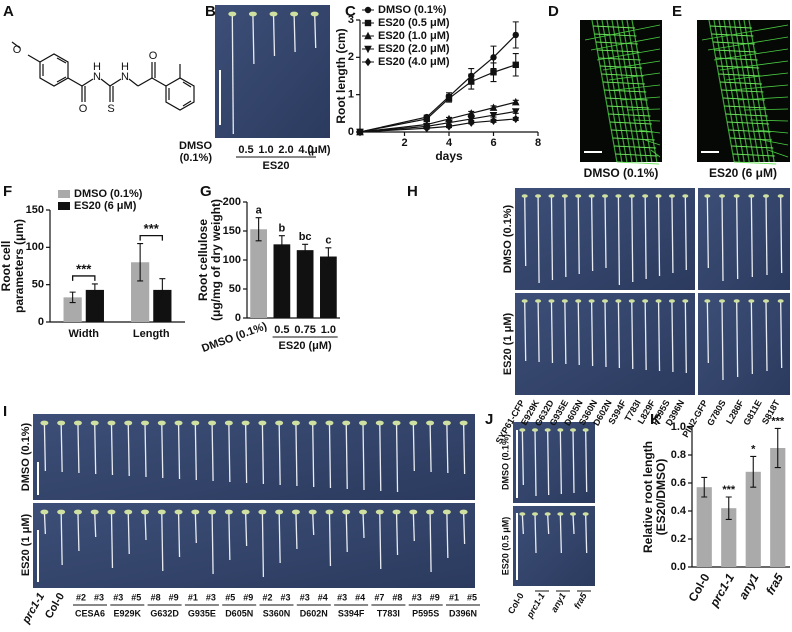  What do you see at coordinates (6, 266) in the screenshot?
I see `y-axis-label: Root cell` at bounding box center [6, 266].